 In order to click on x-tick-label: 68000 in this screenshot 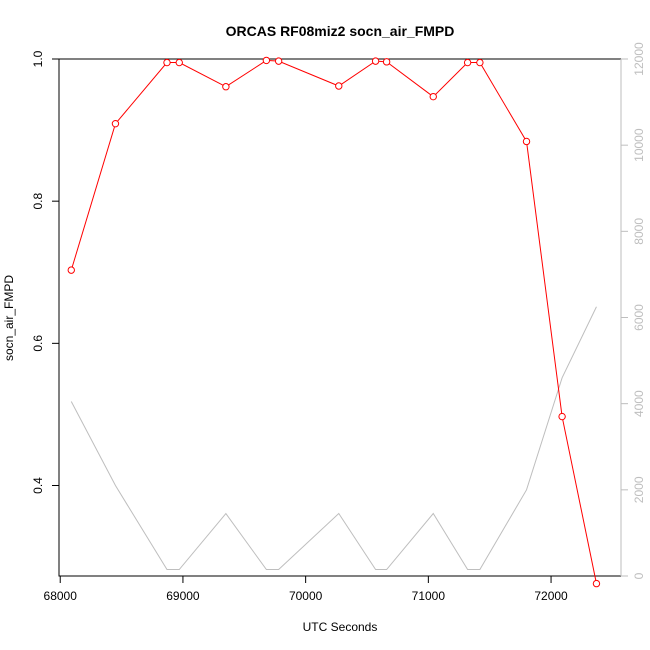, I will do `click(61, 596)`.